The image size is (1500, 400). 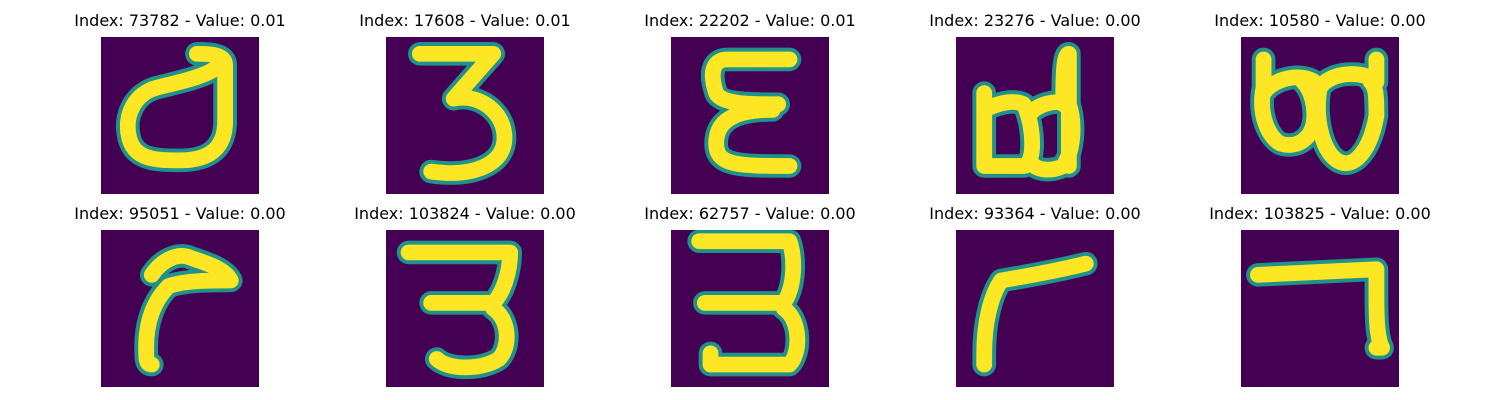 What do you see at coordinates (1035, 20) in the screenshot?
I see `panel-title: Index: 23276 - Value: 0.00` at bounding box center [1035, 20].